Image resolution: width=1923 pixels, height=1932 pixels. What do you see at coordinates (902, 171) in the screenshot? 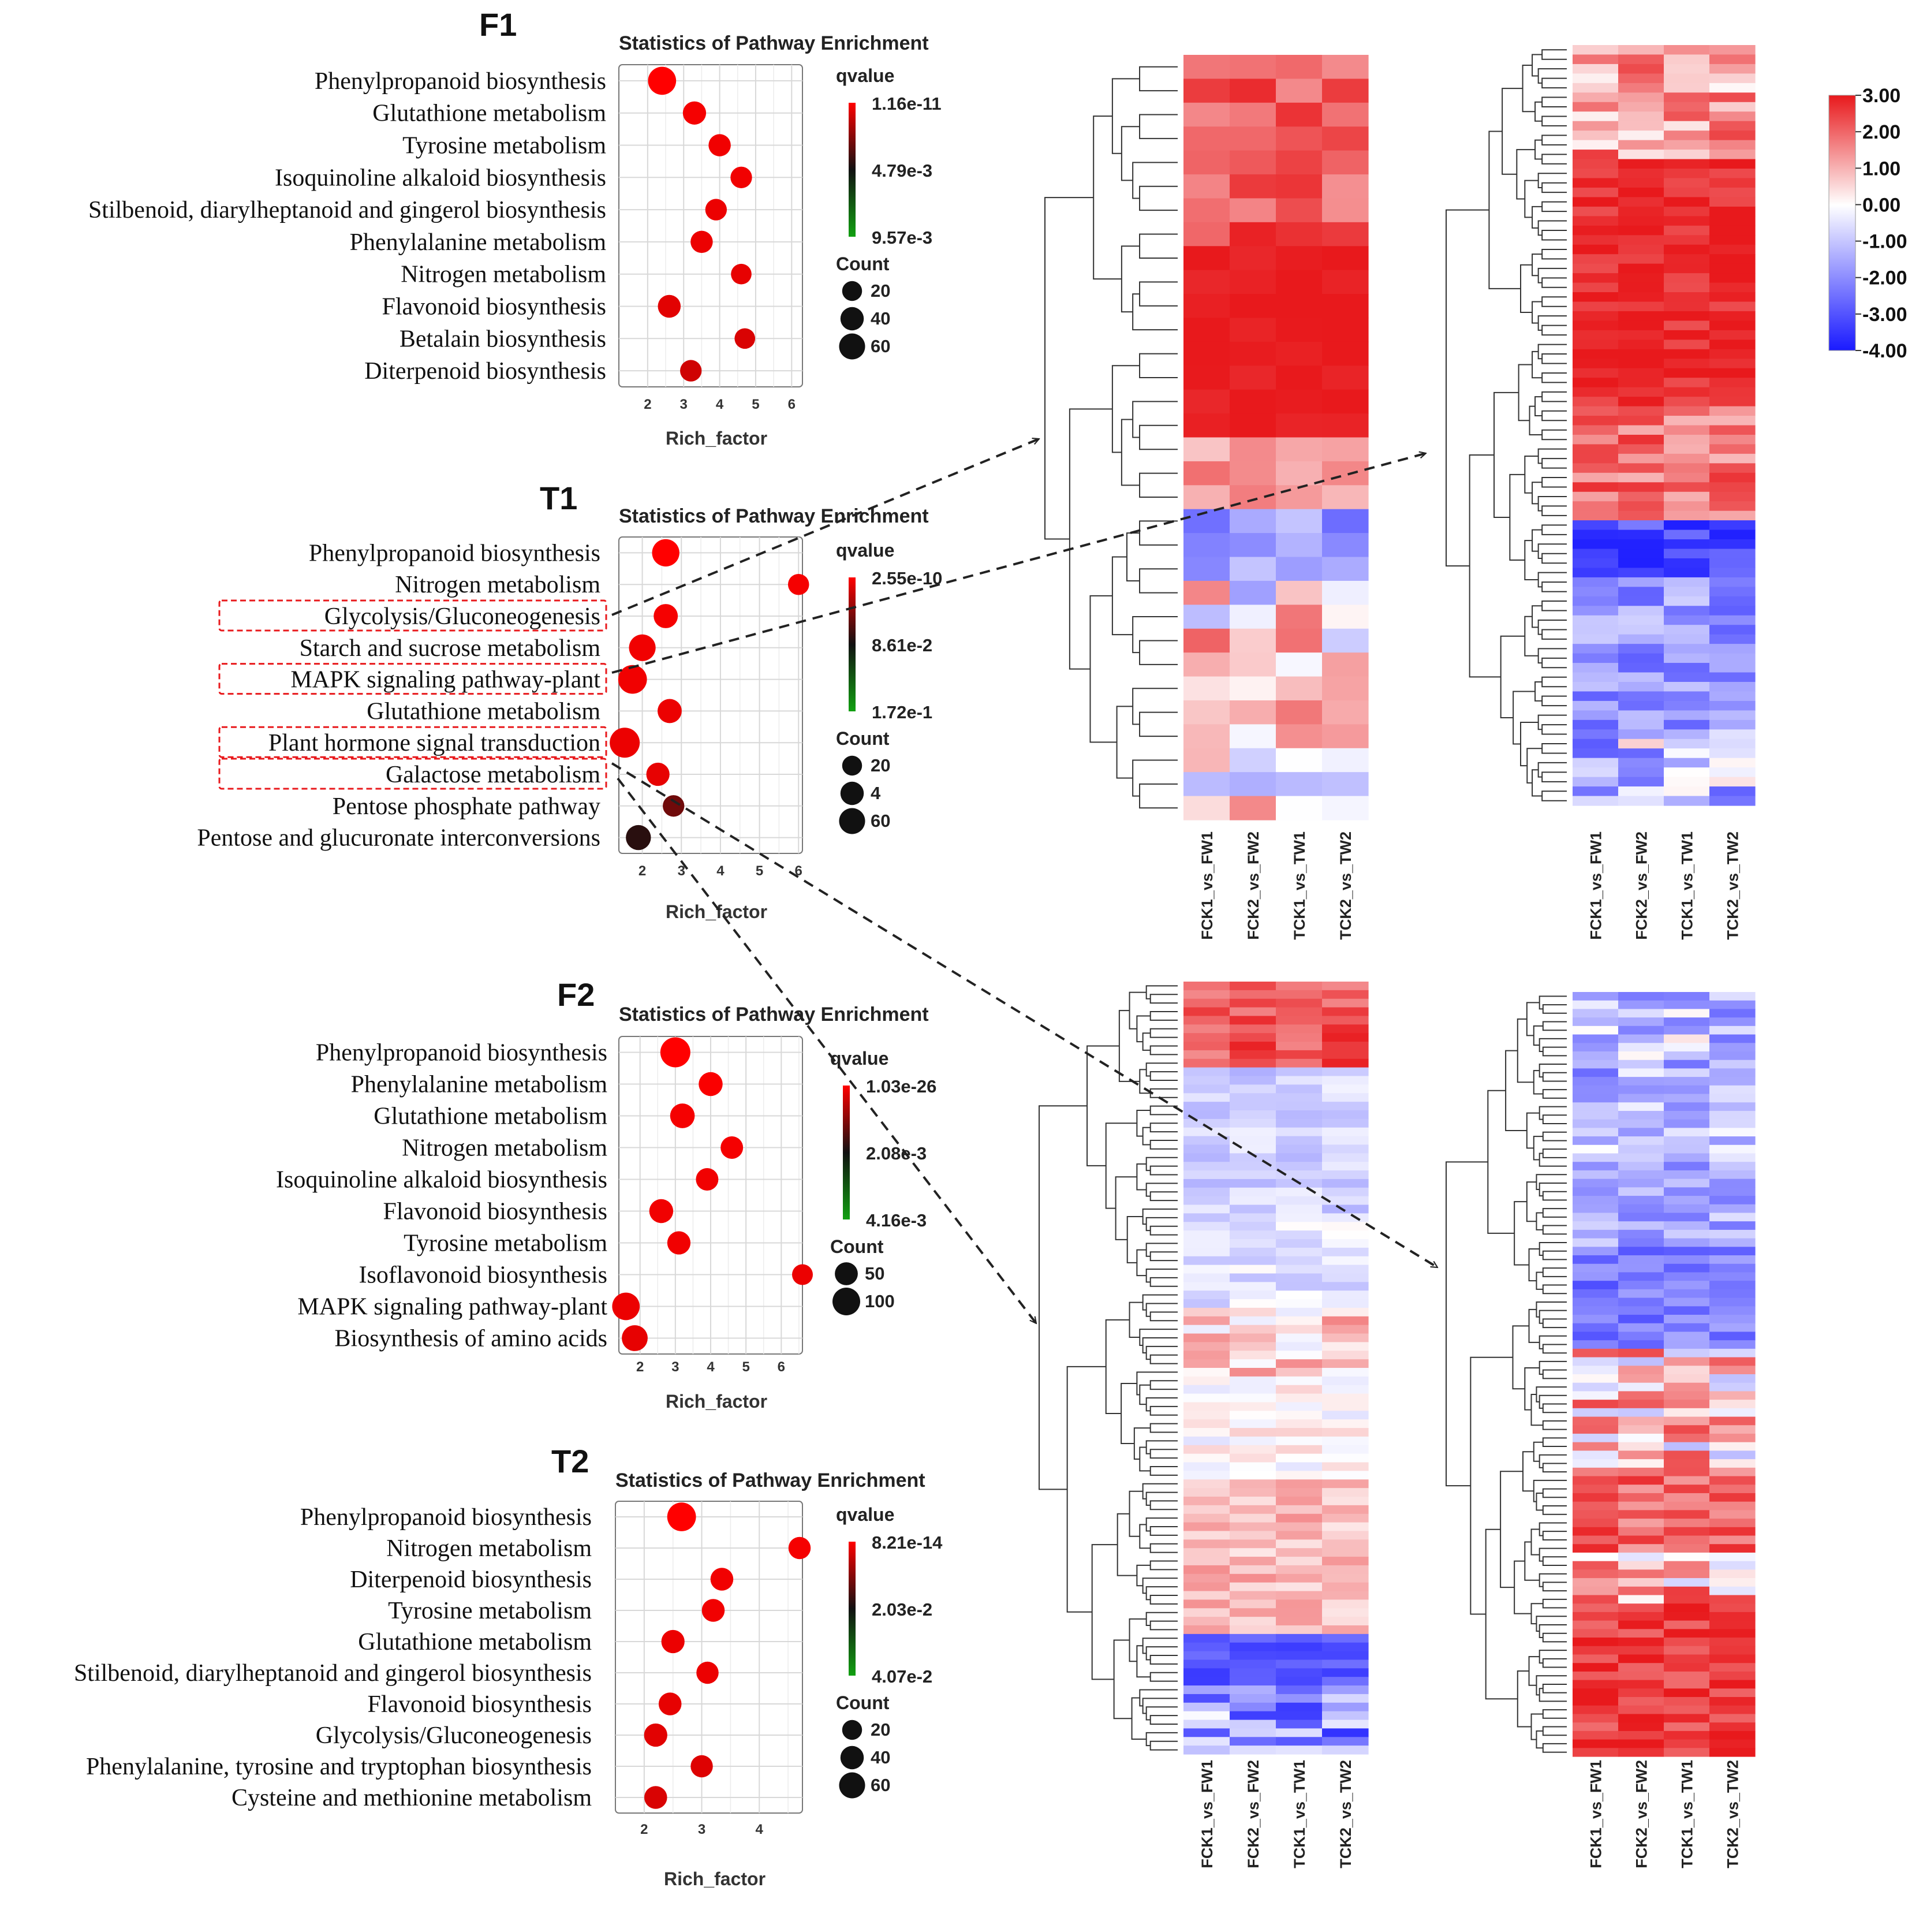
I see `qvalue-tick: 4.79e-3` at bounding box center [902, 171].